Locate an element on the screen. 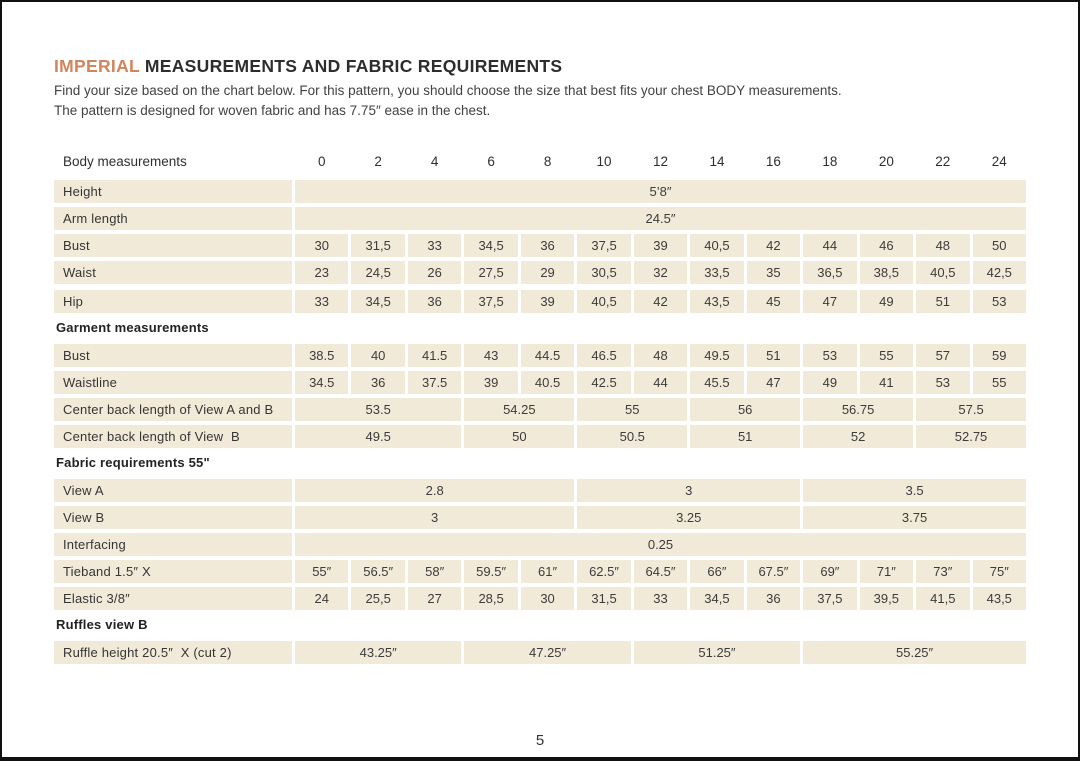  table-cell: 45 is located at coordinates (773, 301).